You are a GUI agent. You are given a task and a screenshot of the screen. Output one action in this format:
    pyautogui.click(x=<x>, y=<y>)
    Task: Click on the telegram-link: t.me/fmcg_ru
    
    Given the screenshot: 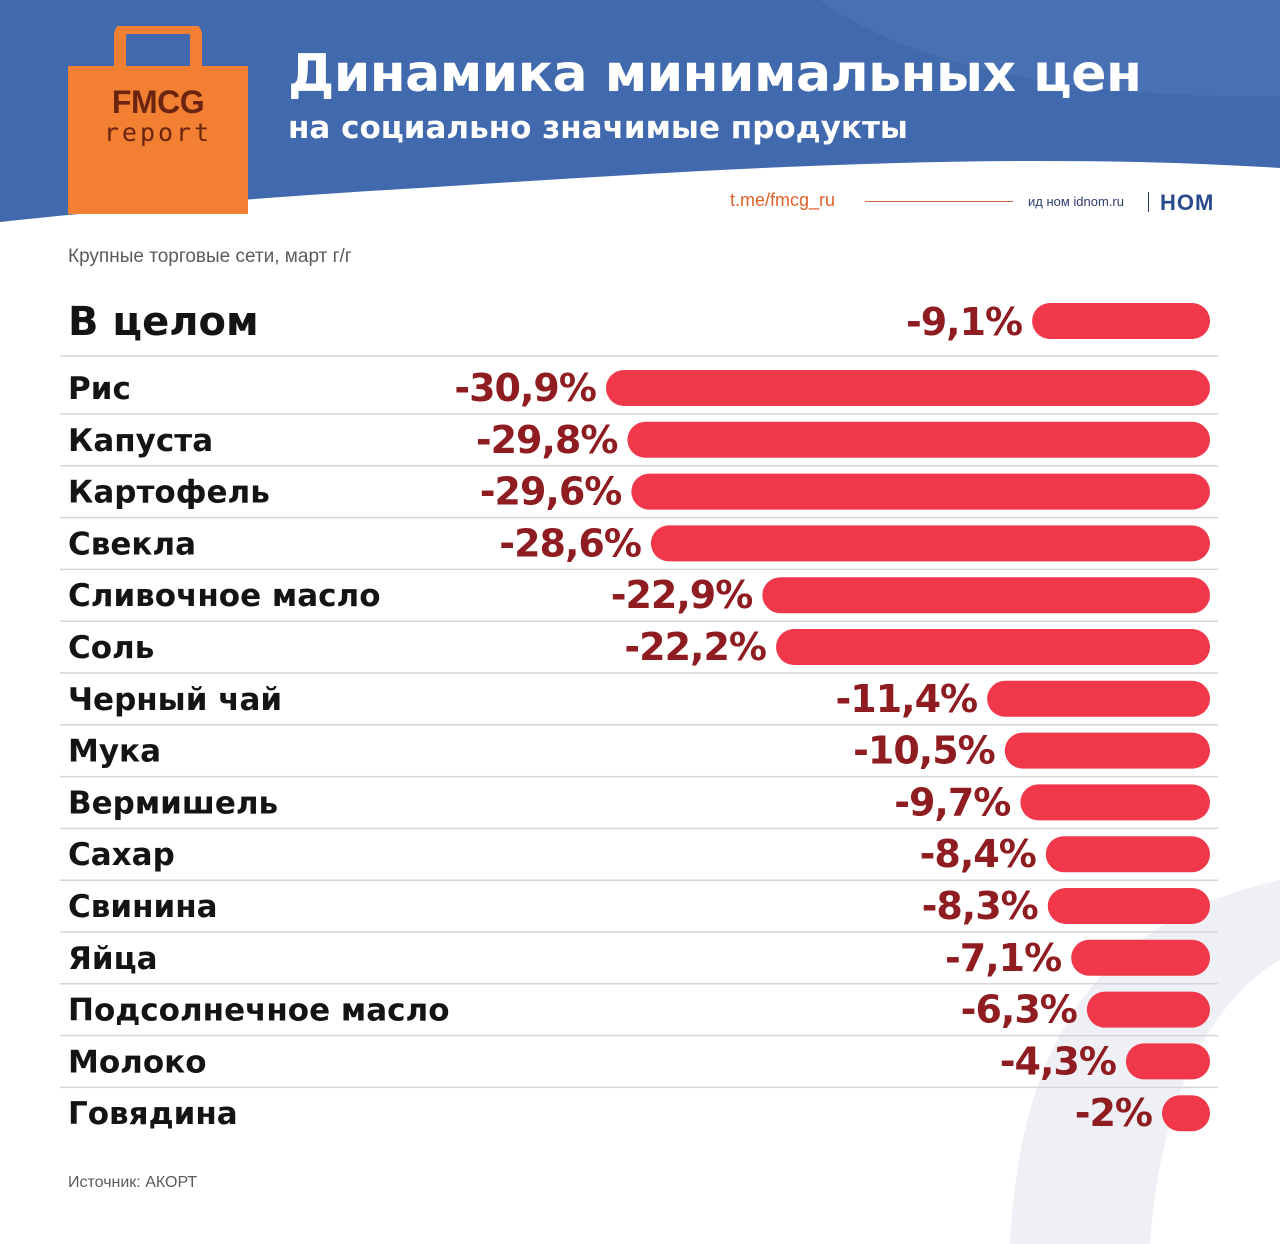 What is the action you would take?
    pyautogui.click(x=783, y=200)
    